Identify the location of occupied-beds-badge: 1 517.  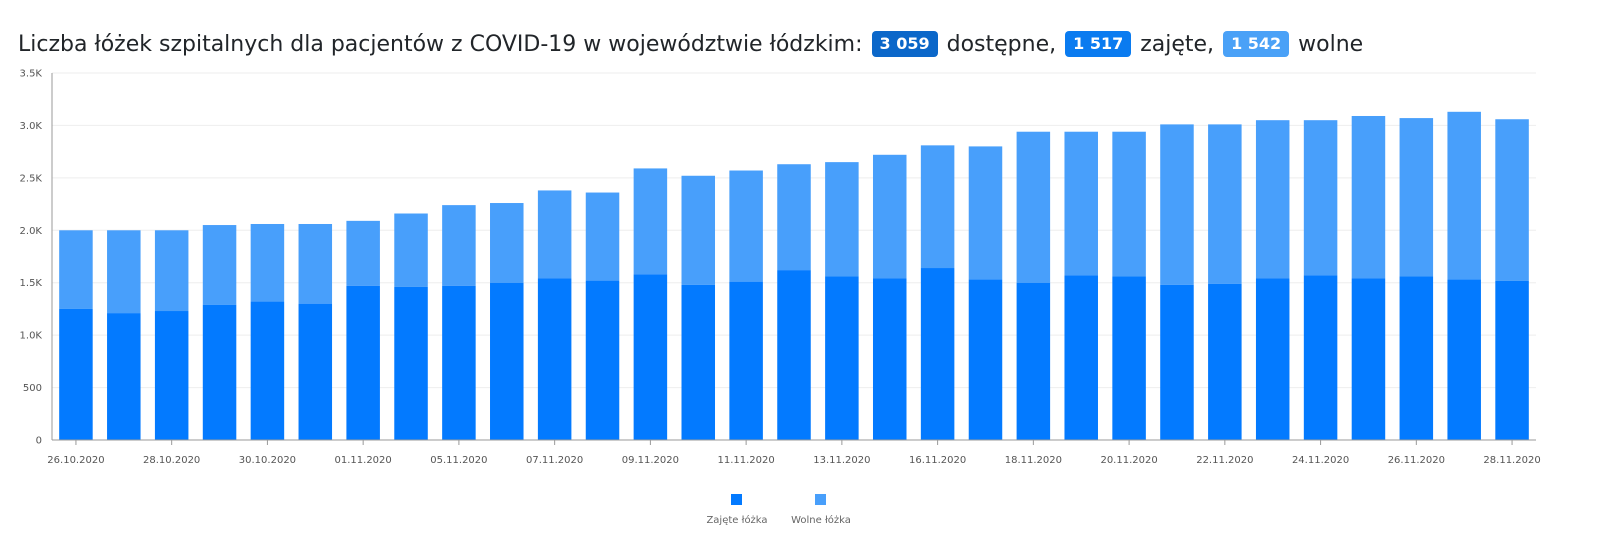
(1098, 44).